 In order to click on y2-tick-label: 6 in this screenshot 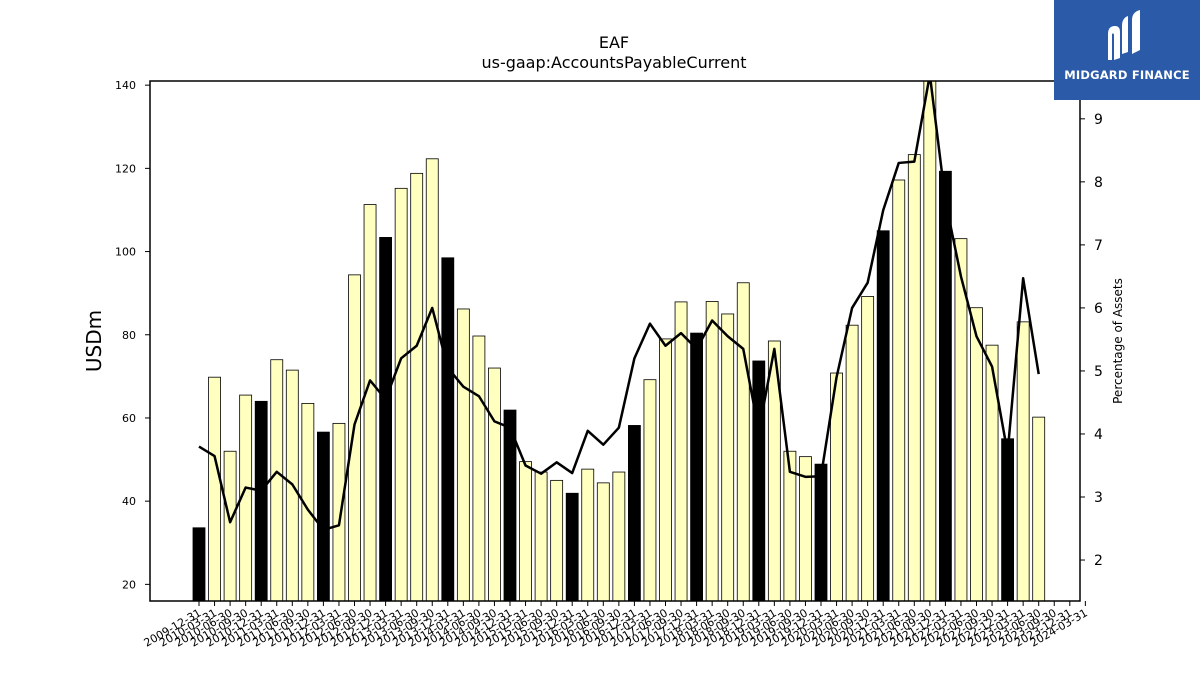, I will do `click(1098, 309)`.